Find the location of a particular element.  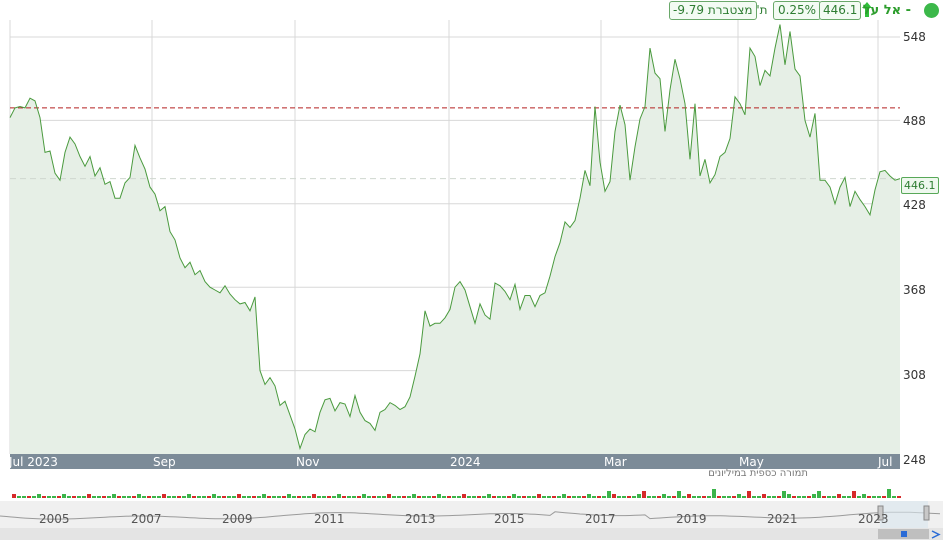

navigator-year-label: 2005 is located at coordinates (54, 519).